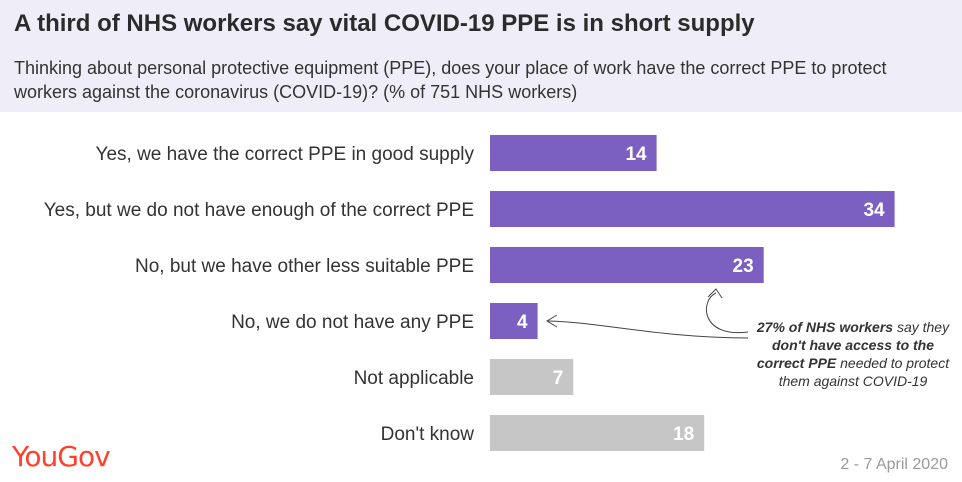 This screenshot has height=482, width=962. What do you see at coordinates (743, 266) in the screenshot?
I see `data-label: 23` at bounding box center [743, 266].